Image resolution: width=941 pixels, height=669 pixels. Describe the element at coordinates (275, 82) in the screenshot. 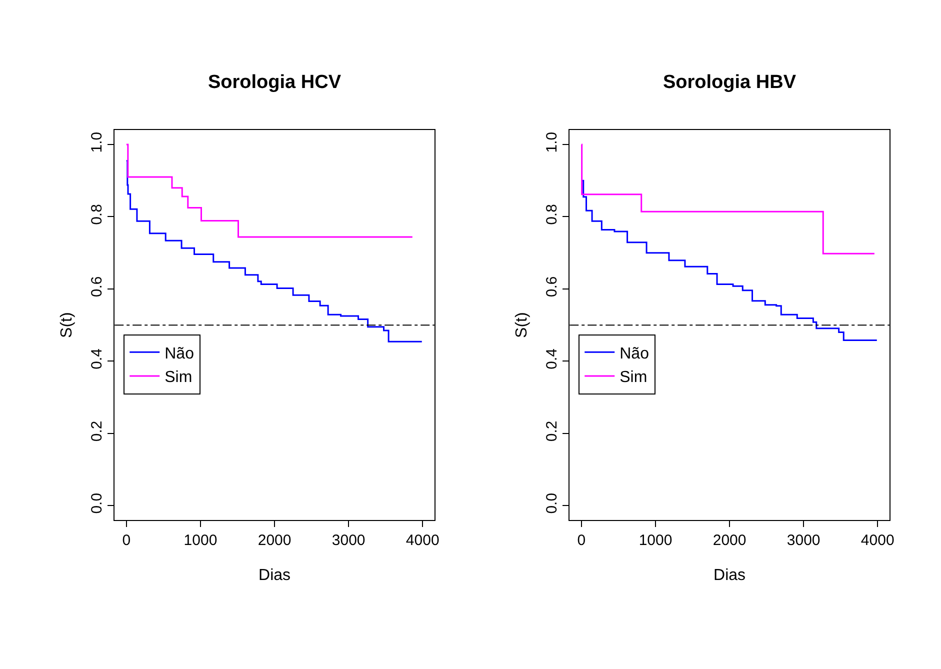

I see `chart-title: Sorologia HCV` at that location.